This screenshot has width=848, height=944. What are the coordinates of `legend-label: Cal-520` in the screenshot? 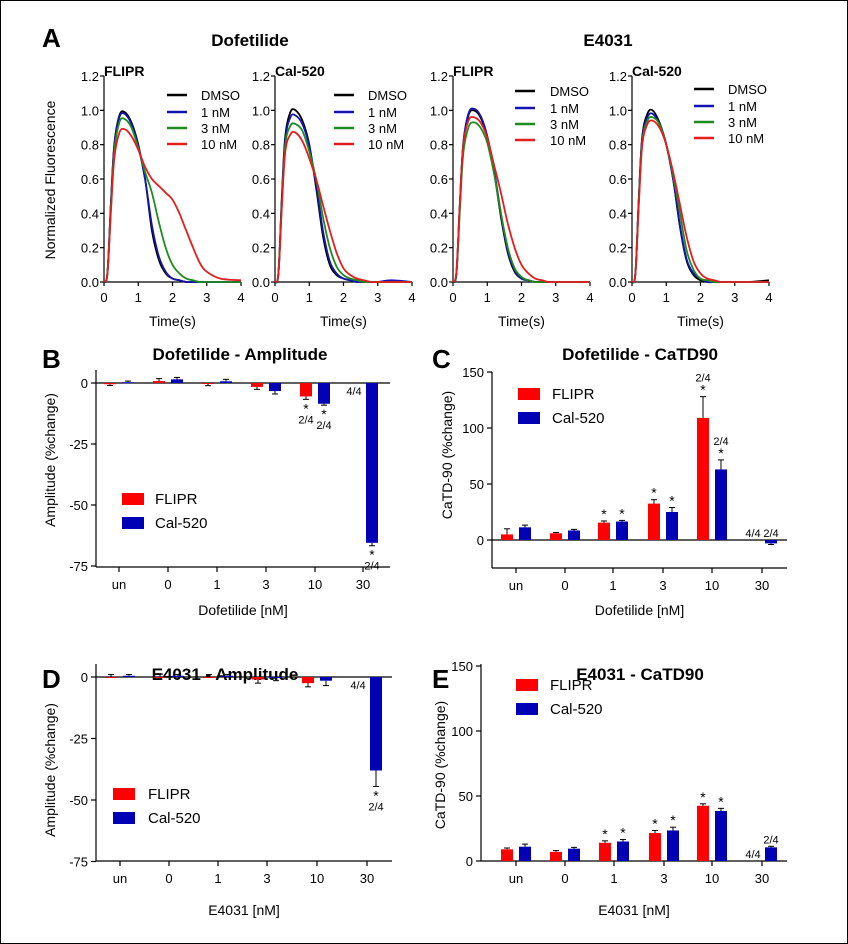 It's located at (174, 818).